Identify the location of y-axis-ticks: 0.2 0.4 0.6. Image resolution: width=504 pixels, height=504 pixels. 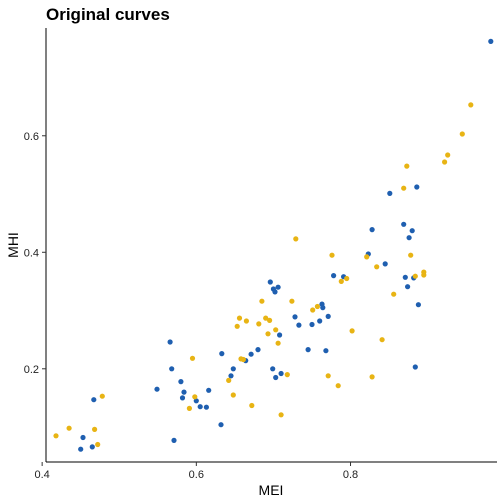
(35, 253).